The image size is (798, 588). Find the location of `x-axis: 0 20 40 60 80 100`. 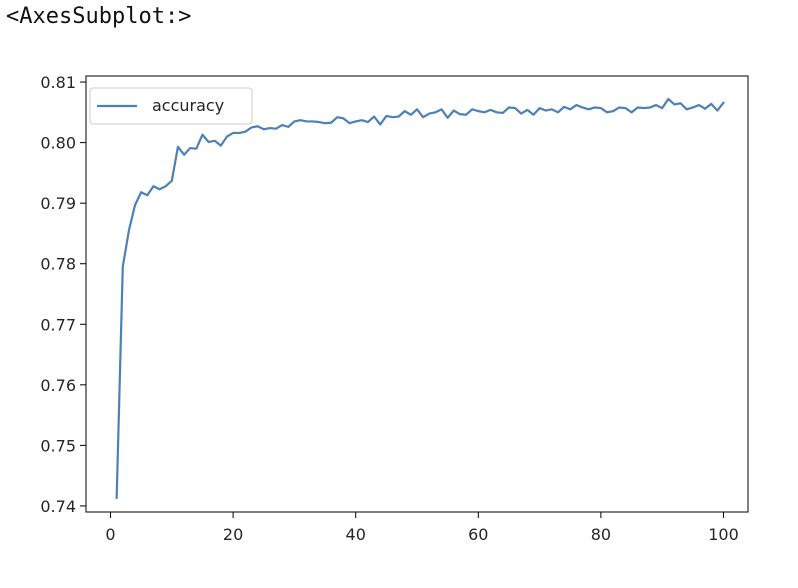

x-axis: 0 20 40 60 80 100 is located at coordinates (422, 528).